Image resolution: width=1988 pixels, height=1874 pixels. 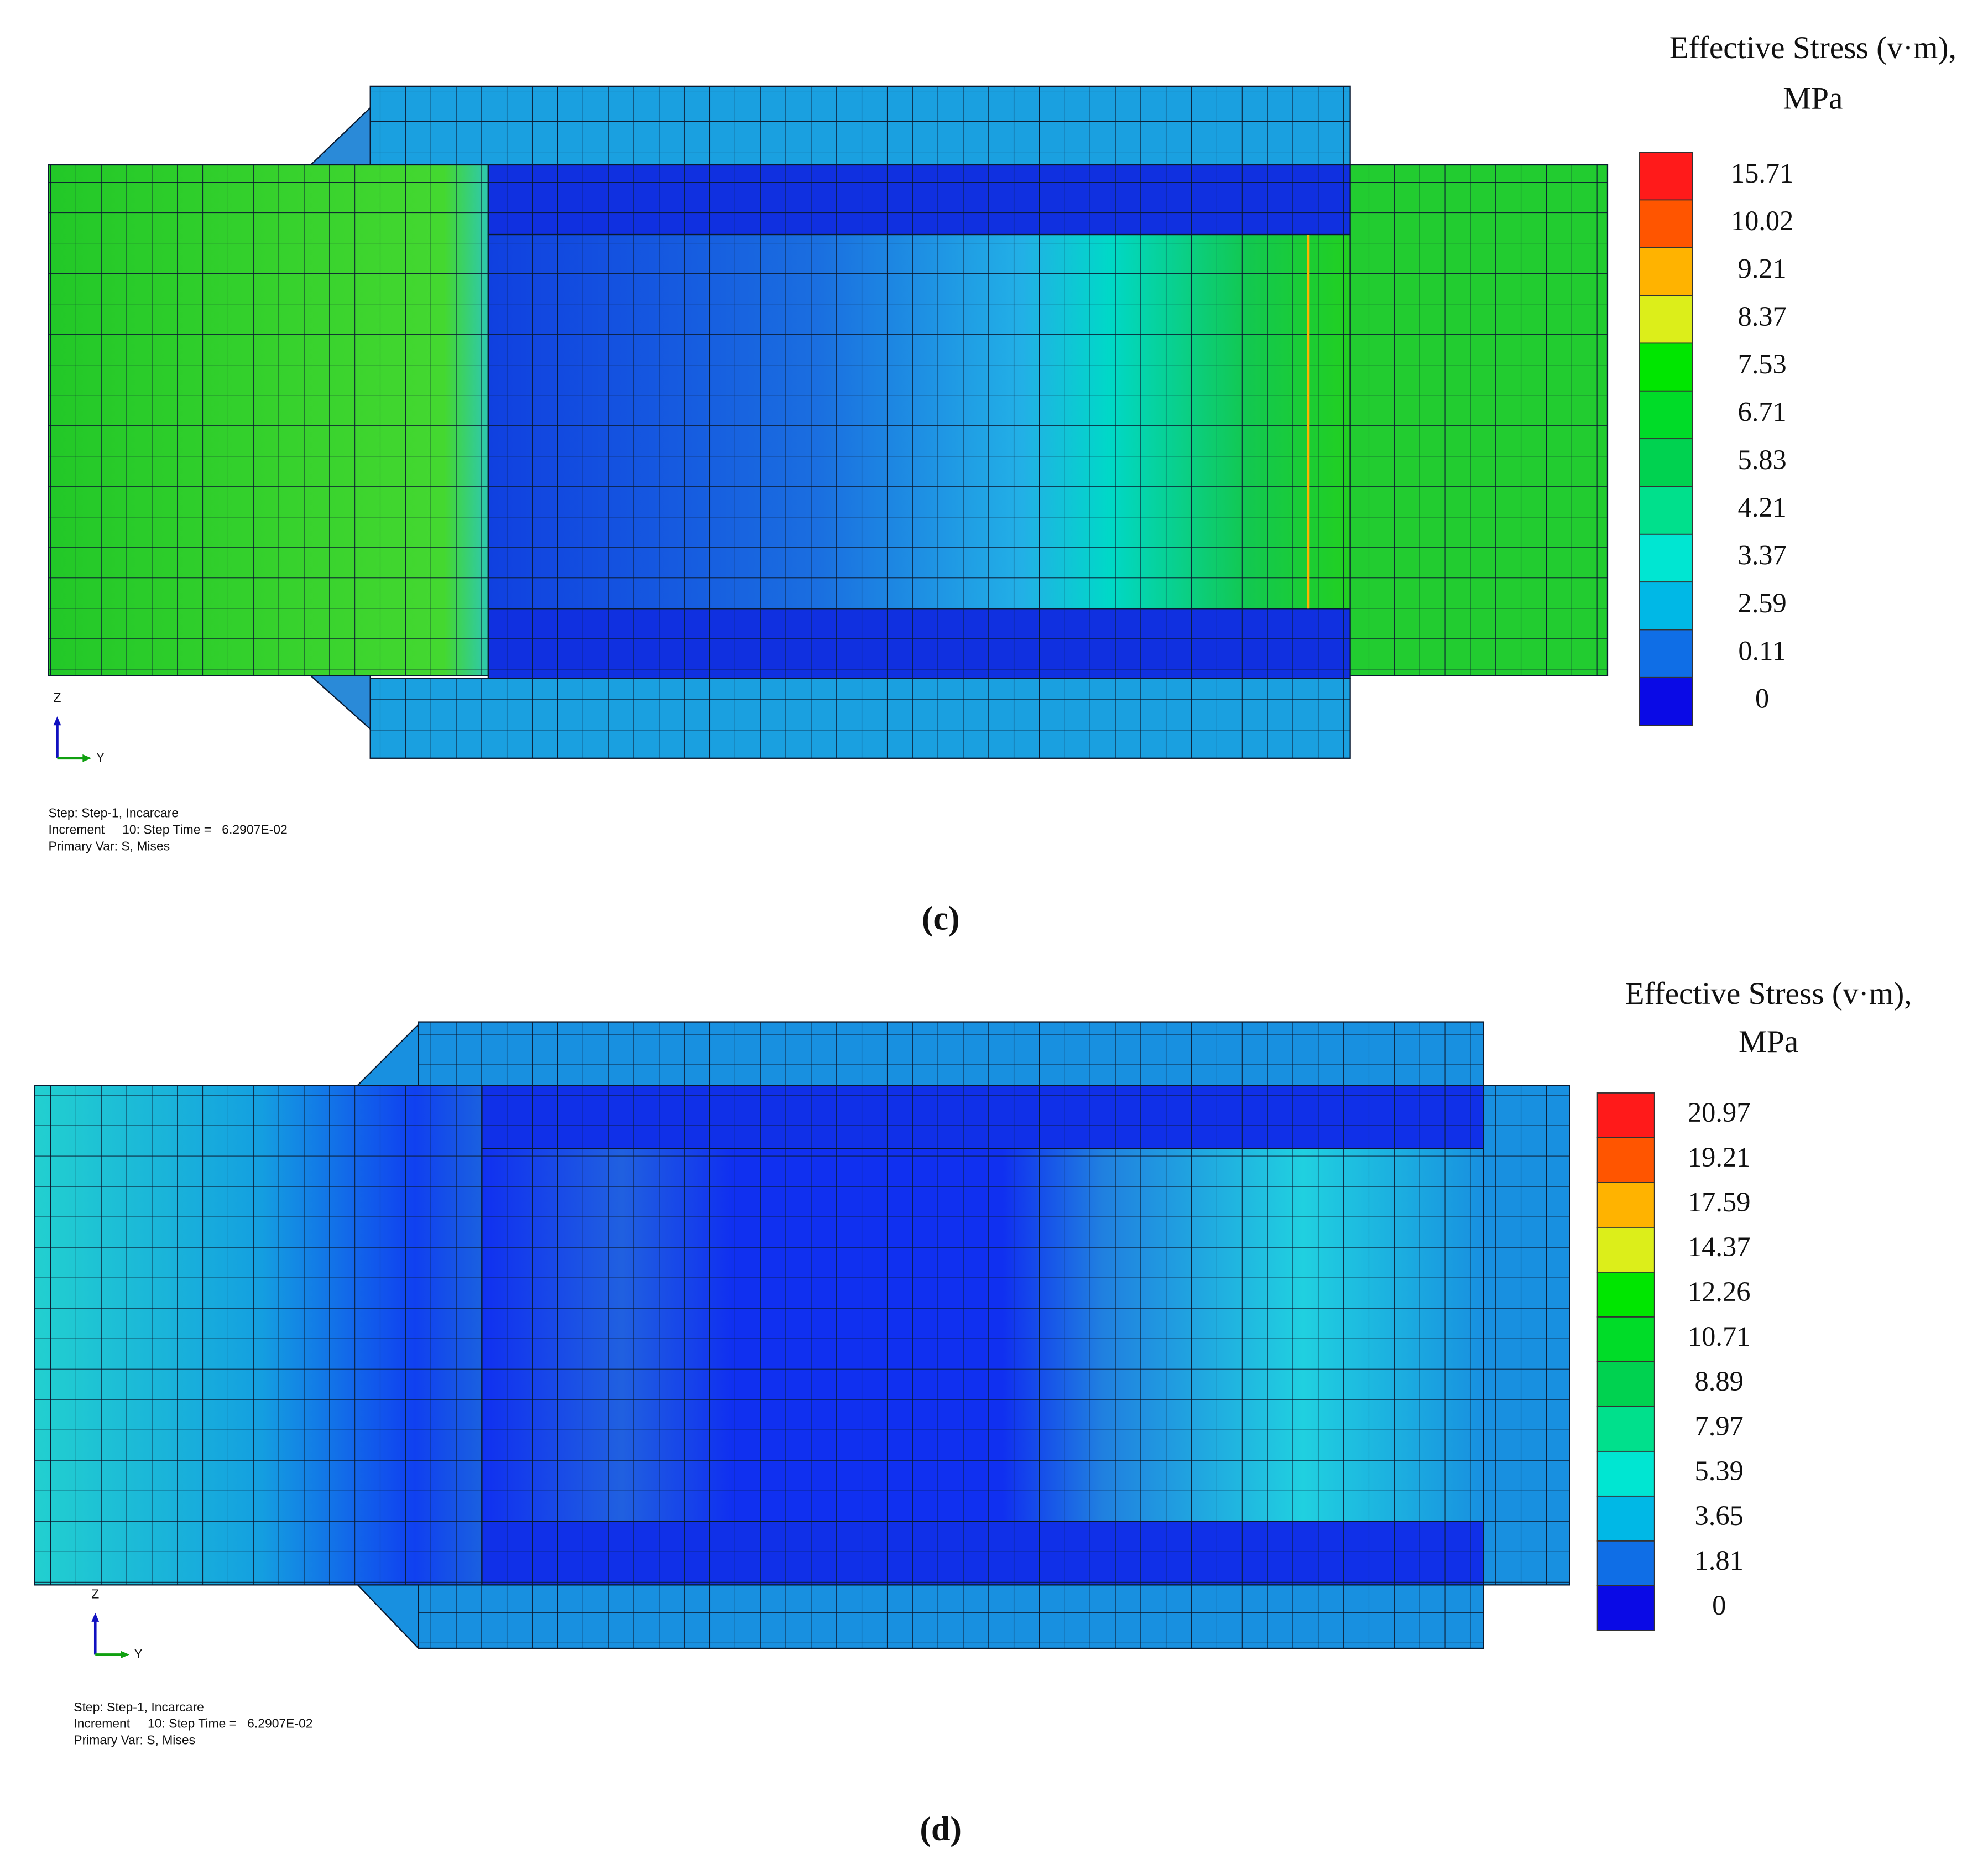 What do you see at coordinates (1719, 1112) in the screenshot?
I see `legend-label: 20.97` at bounding box center [1719, 1112].